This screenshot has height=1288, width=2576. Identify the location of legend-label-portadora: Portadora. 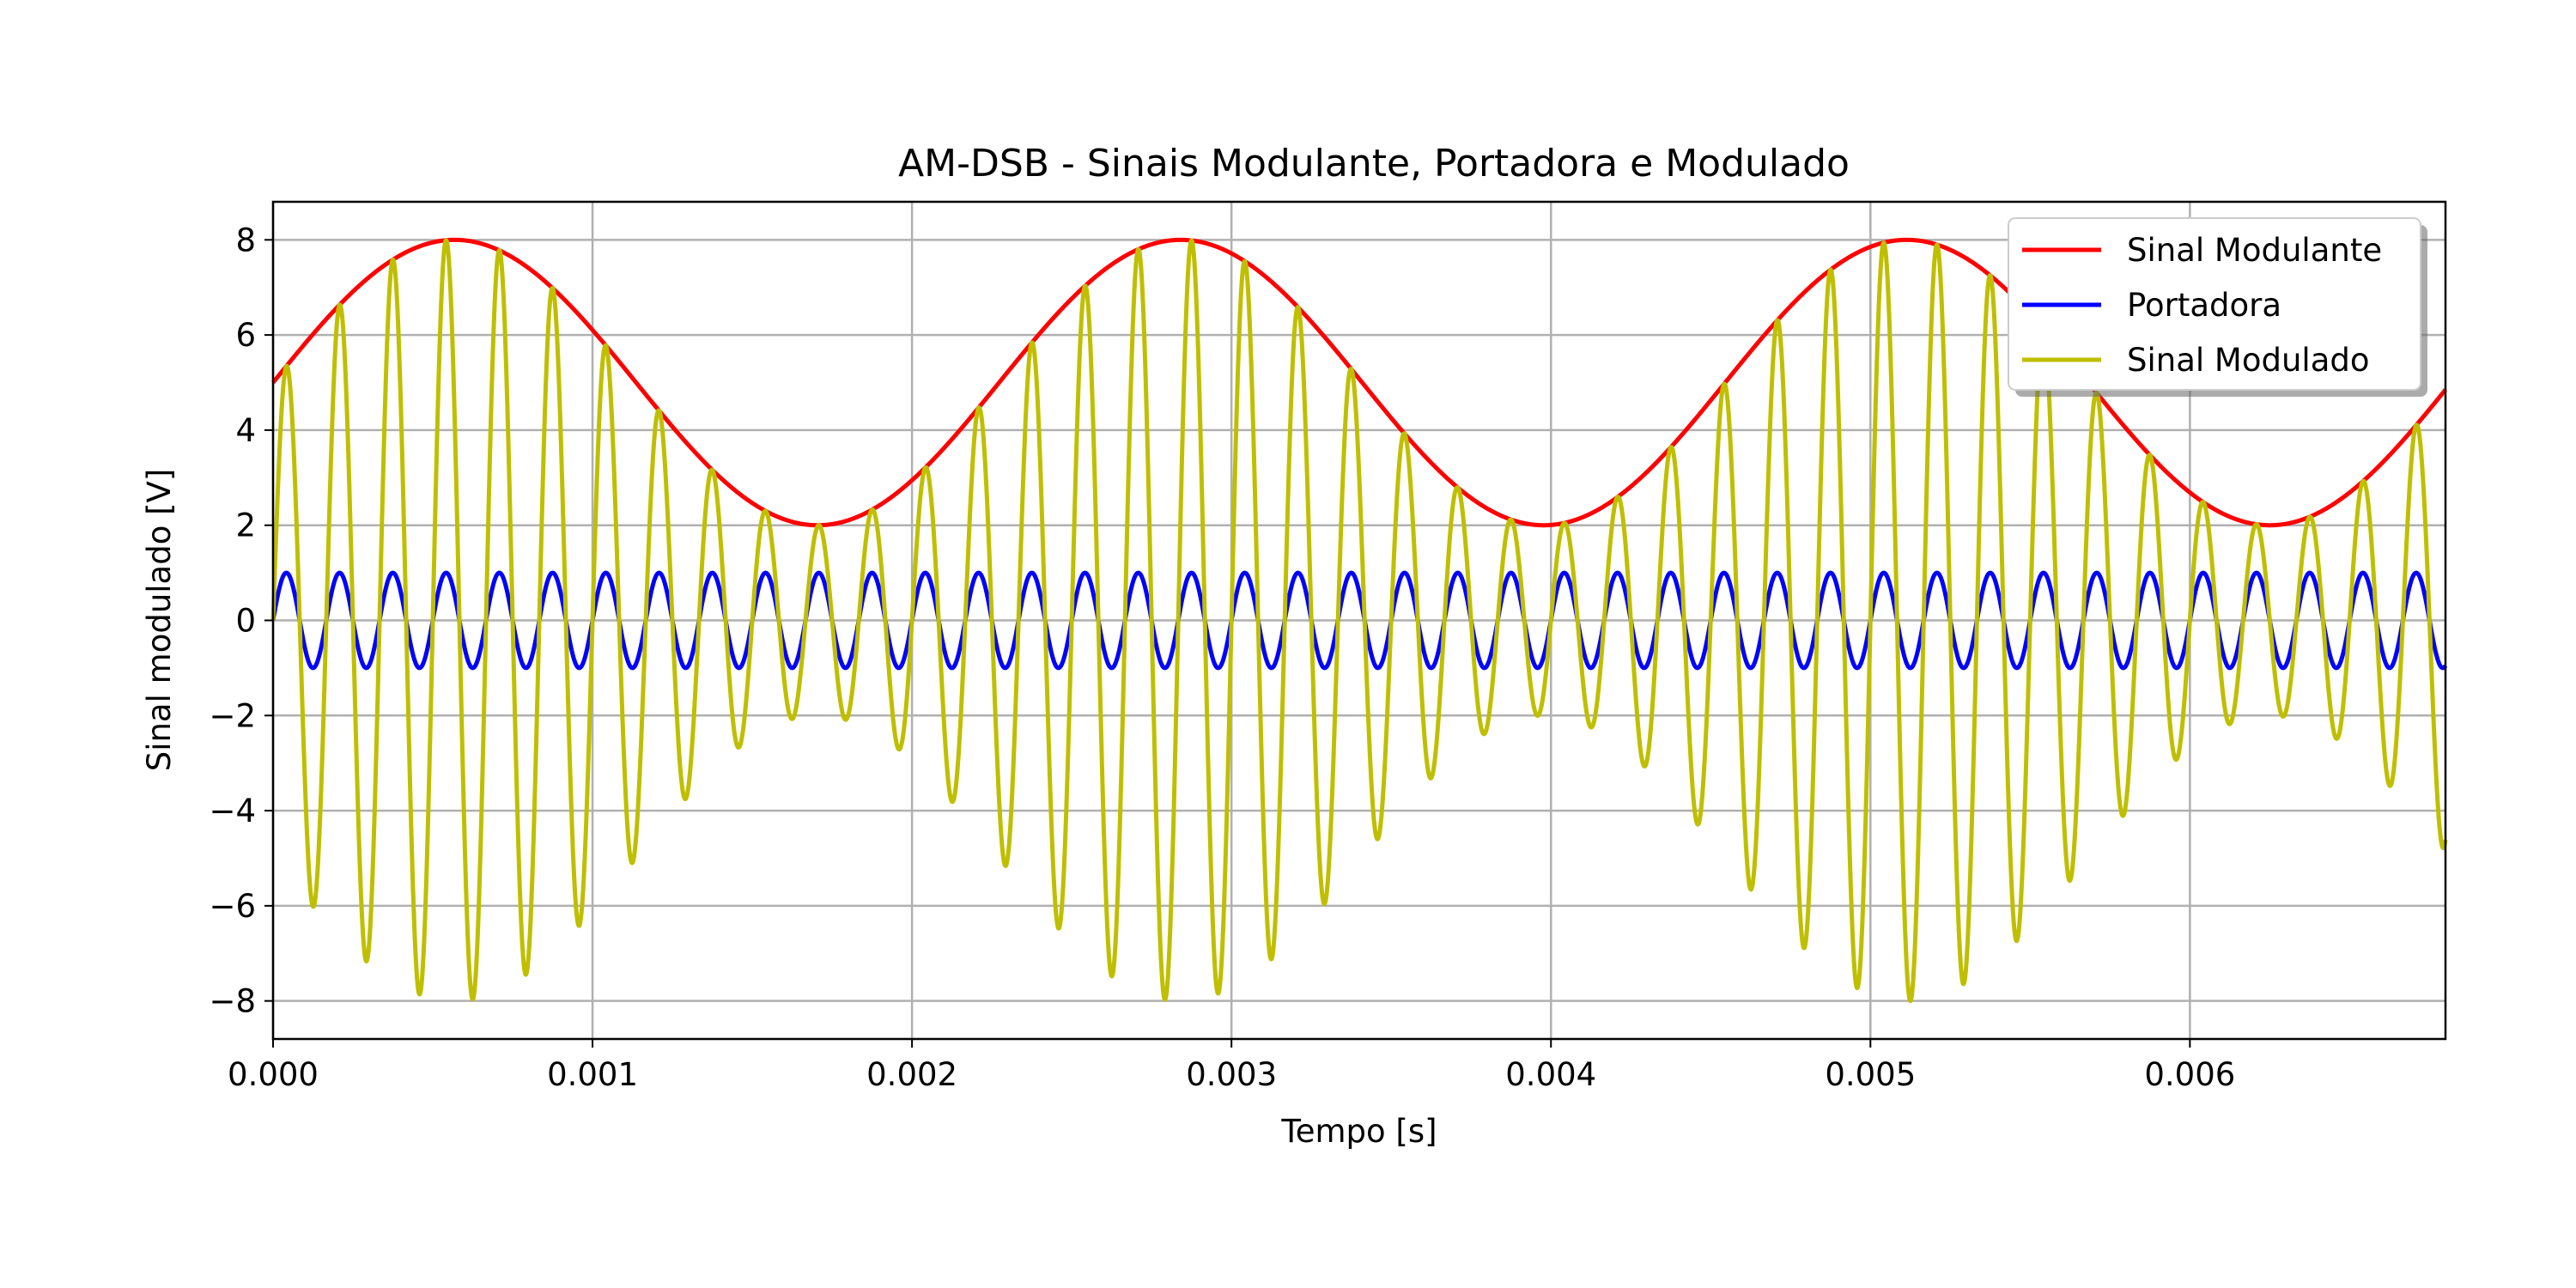
(2204, 305).